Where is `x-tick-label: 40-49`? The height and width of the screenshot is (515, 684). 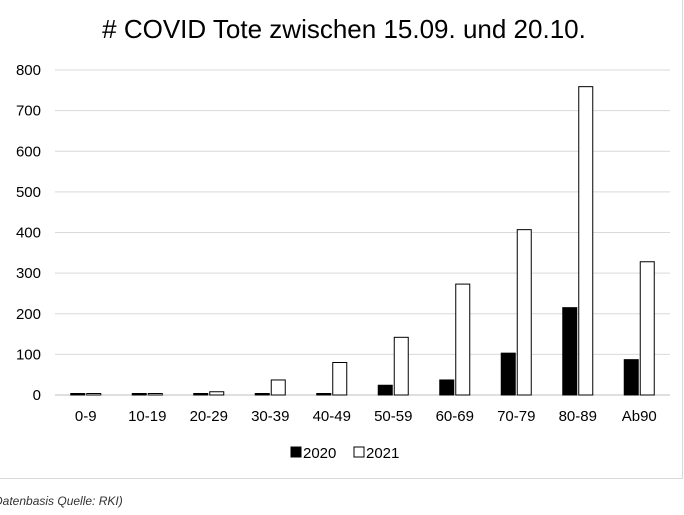 x-tick-label: 40-49 is located at coordinates (332, 416).